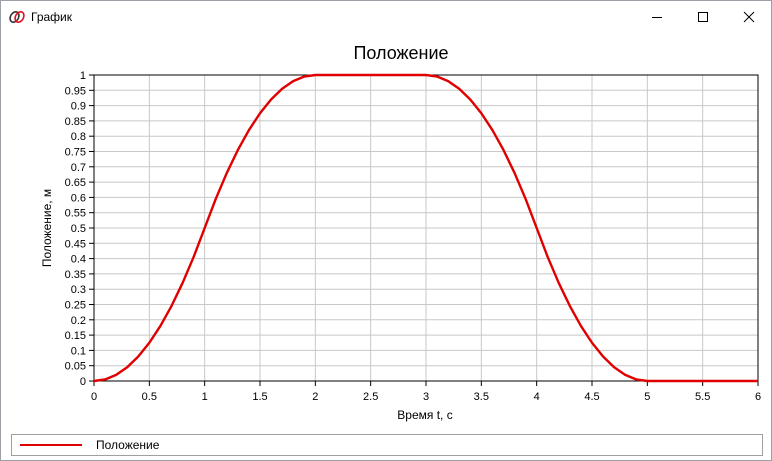  I want to click on y-tick-label: 0.25, so click(75, 306).